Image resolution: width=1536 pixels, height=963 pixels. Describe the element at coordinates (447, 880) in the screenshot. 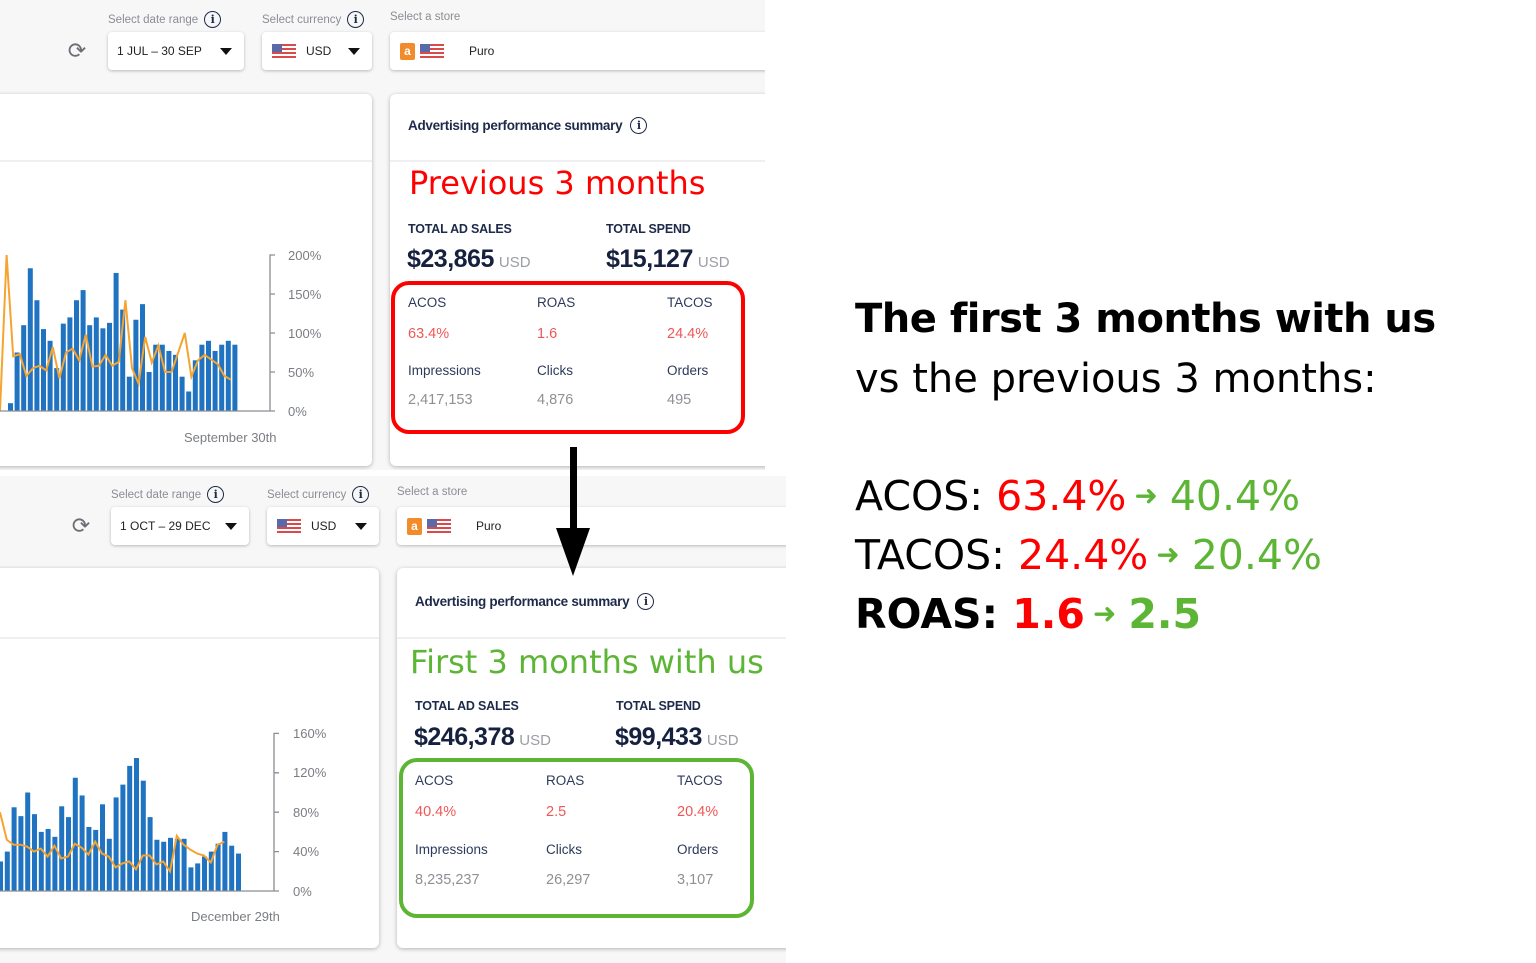

I see `impressions-value: 8,235,237` at that location.